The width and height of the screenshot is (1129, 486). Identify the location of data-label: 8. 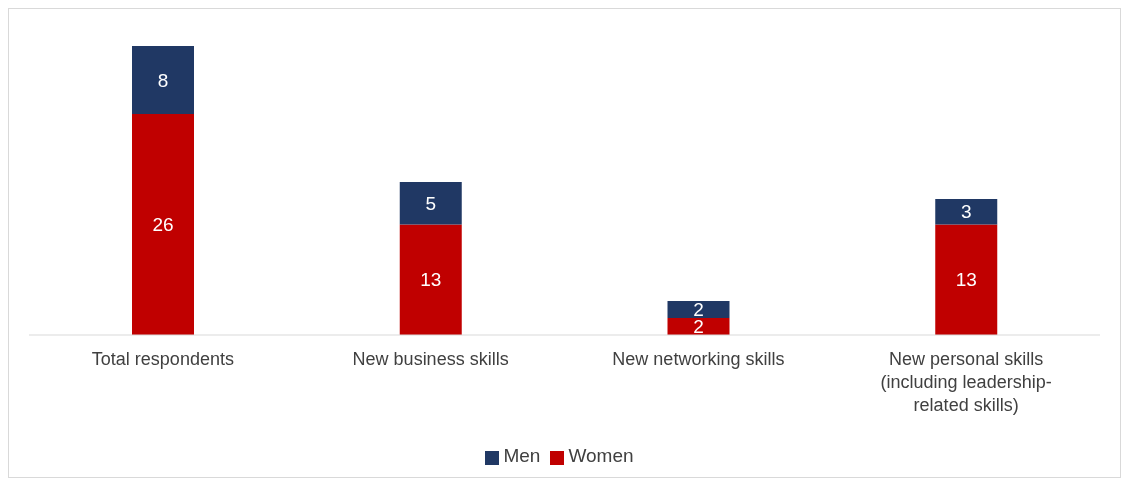
(163, 80).